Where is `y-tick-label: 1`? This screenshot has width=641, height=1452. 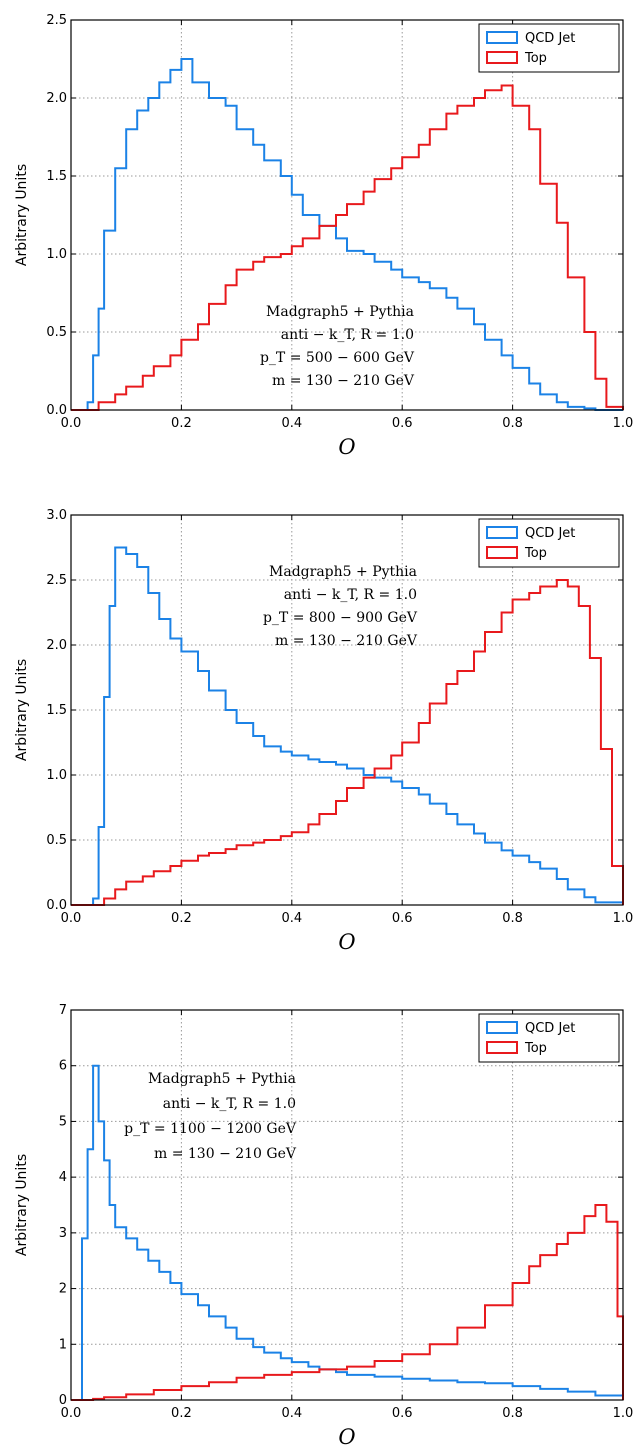
y-tick-label: 1 is located at coordinates (63, 1344).